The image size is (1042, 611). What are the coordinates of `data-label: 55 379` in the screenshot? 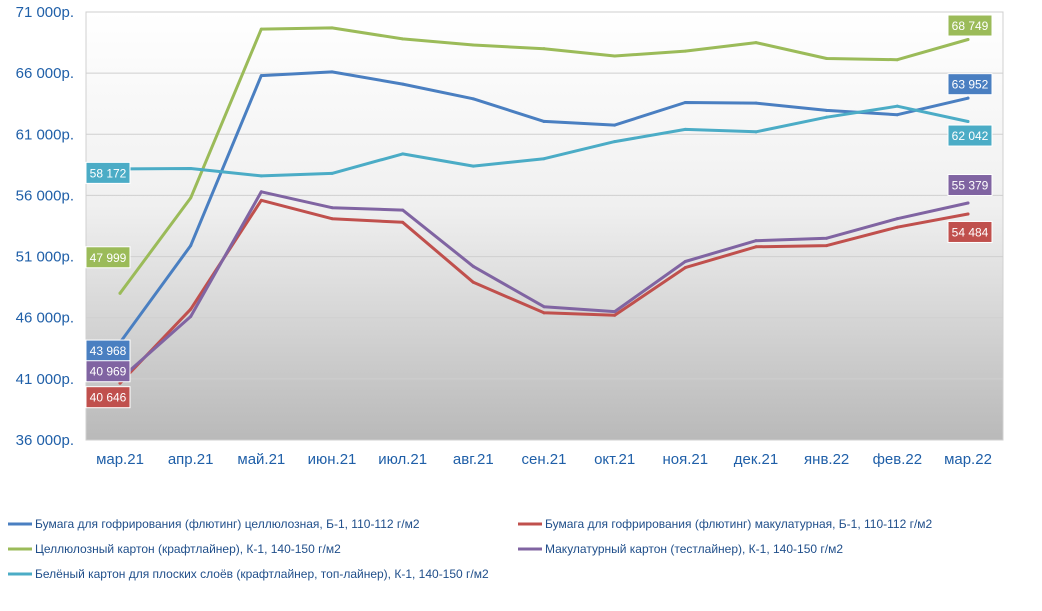 It's located at (970, 185).